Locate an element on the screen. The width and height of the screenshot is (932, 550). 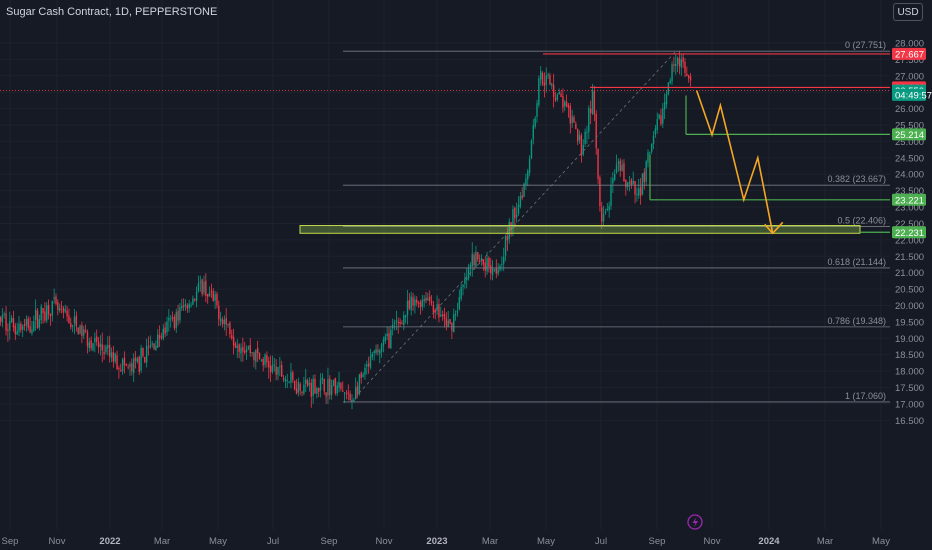
price-tick-label: 21.000 is located at coordinates (909, 273).